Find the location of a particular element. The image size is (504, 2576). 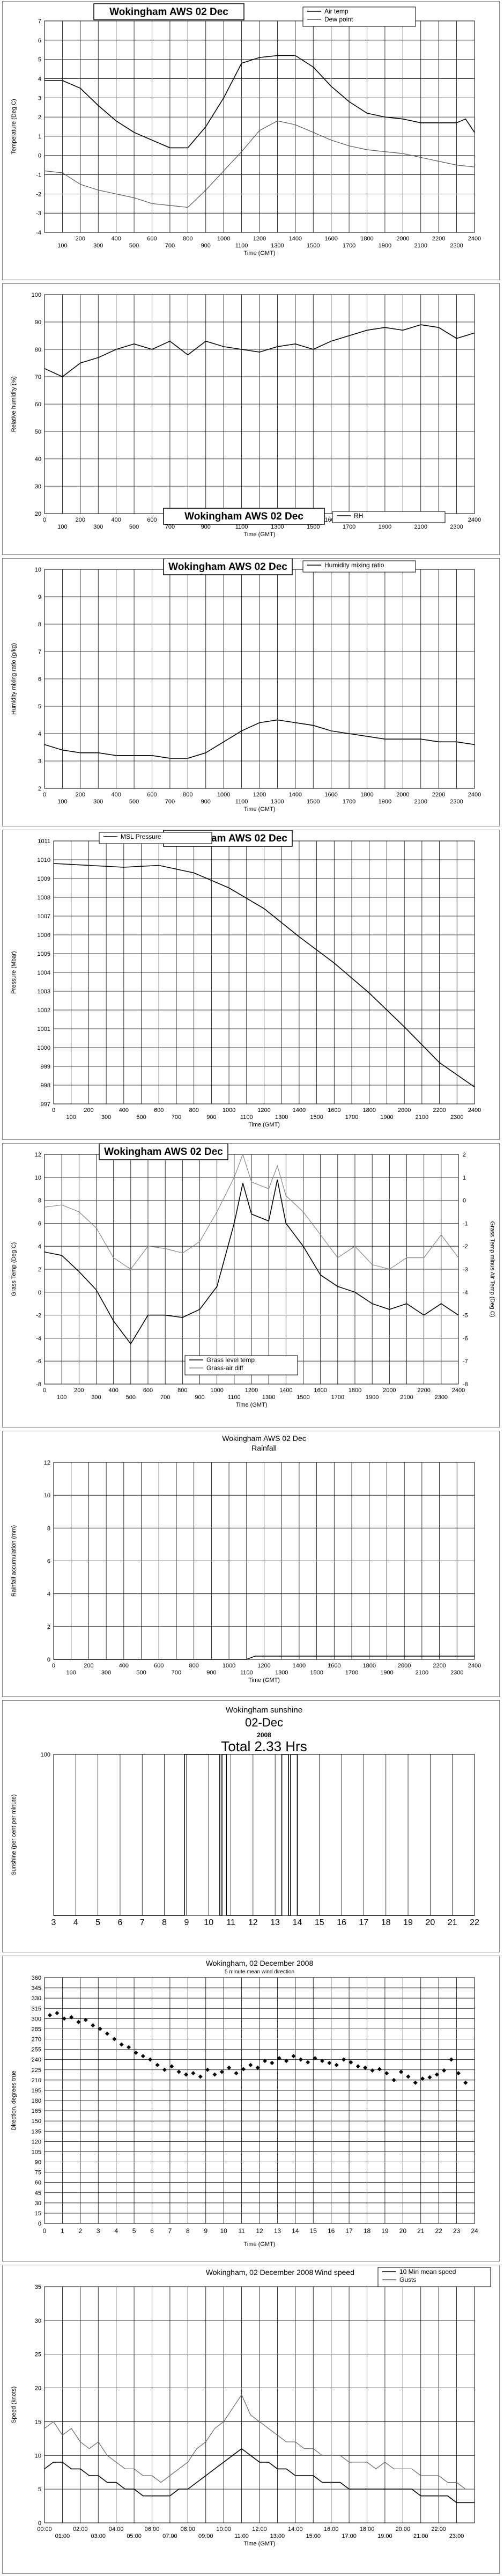

y-tick-label: 135 is located at coordinates (36, 2131).